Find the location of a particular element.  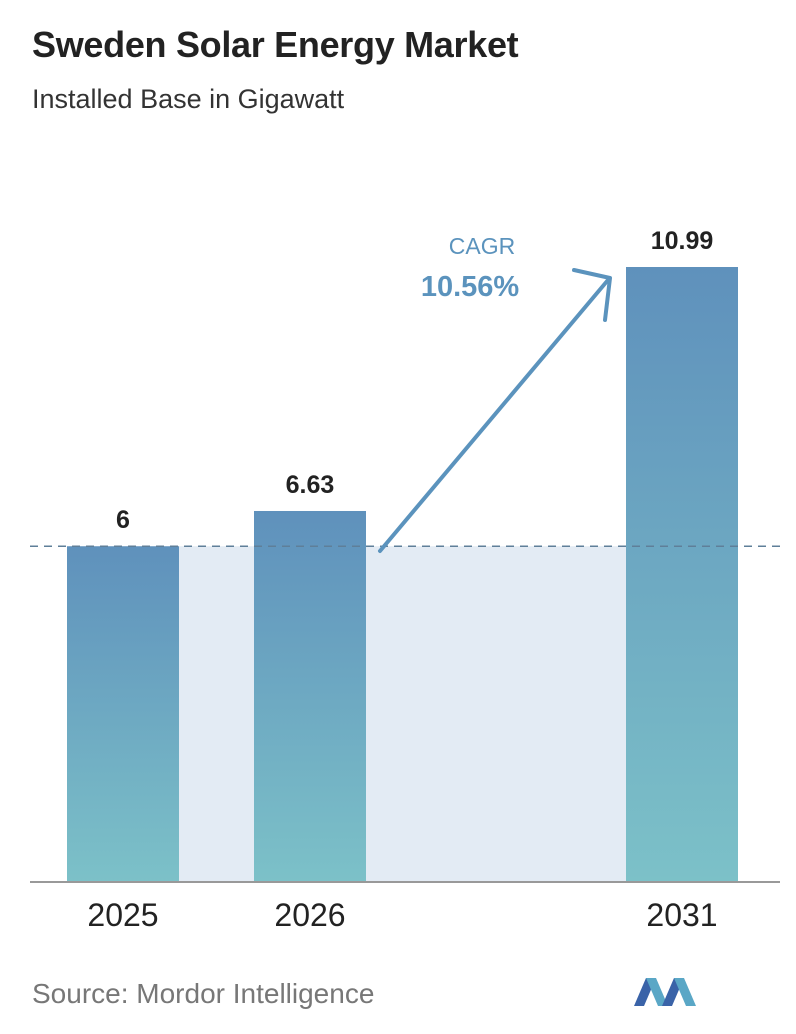

chart-subtitle: Installed Base in Gigawatt is located at coordinates (188, 99).